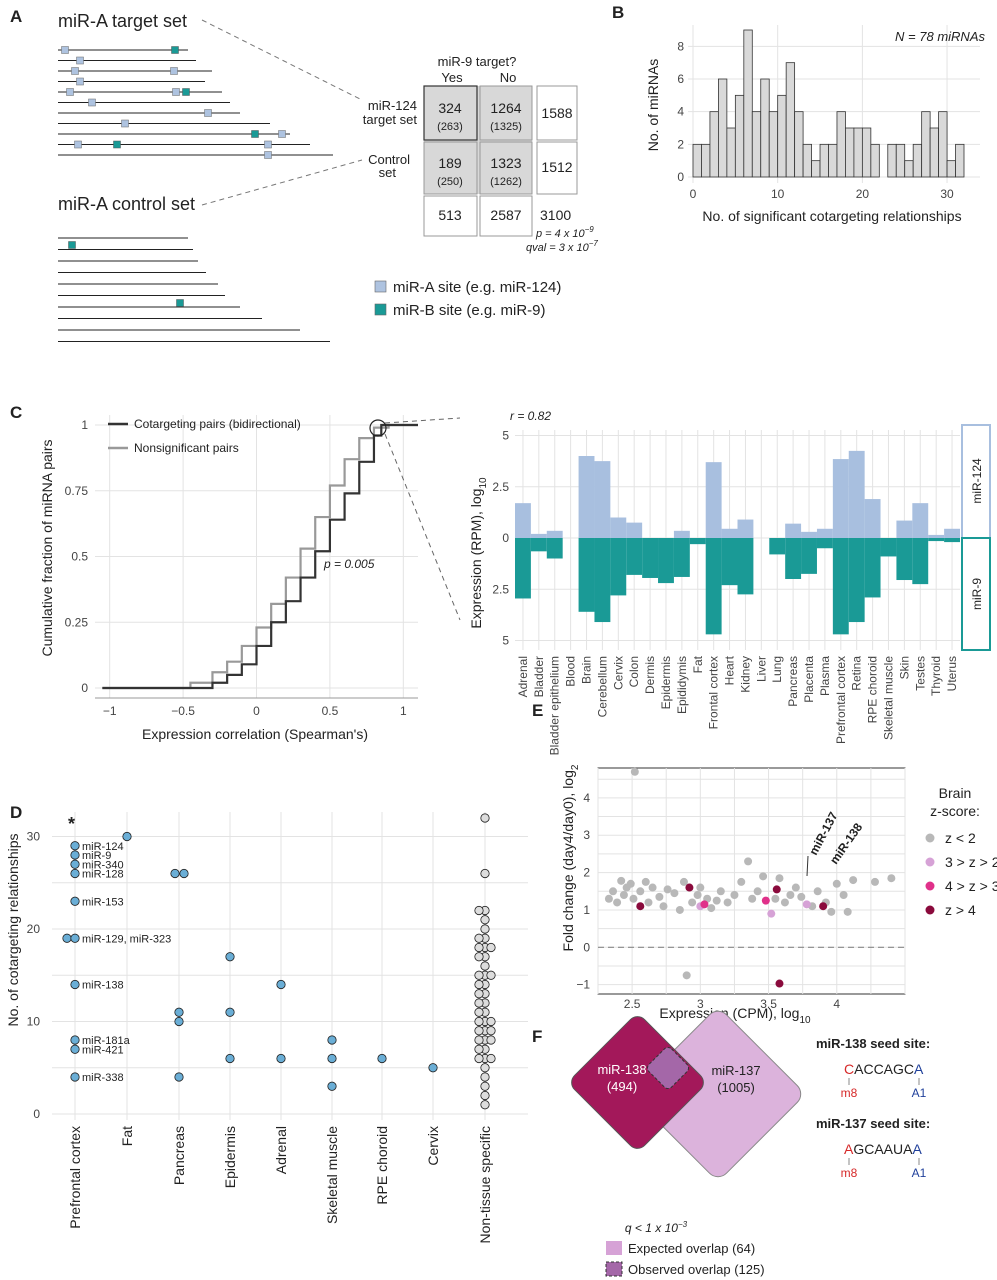 Image resolution: width=997 pixels, height=1280 pixels. Describe the element at coordinates (793, 681) in the screenshot. I see `t-xtick: Pancreas` at that location.